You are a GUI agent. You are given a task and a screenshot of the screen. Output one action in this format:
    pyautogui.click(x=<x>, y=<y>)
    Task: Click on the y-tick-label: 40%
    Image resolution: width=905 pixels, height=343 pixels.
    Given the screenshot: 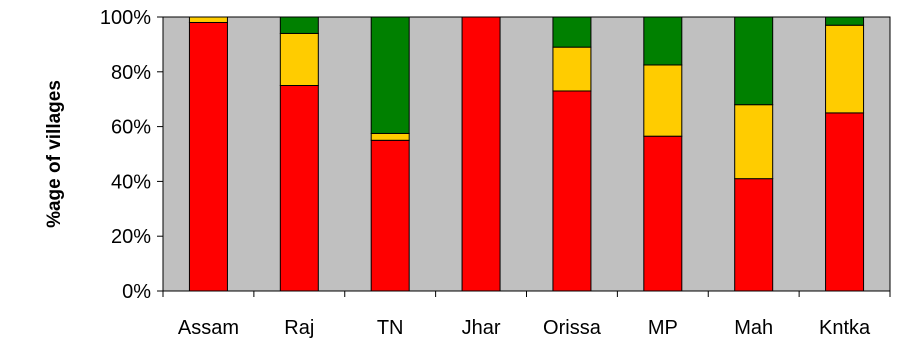 What is the action you would take?
    pyautogui.click(x=131, y=182)
    